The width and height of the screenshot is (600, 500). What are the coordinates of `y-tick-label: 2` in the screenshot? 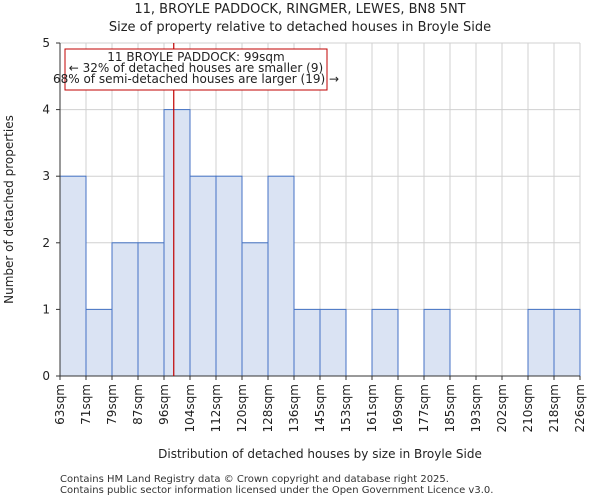 It's located at (46, 243).